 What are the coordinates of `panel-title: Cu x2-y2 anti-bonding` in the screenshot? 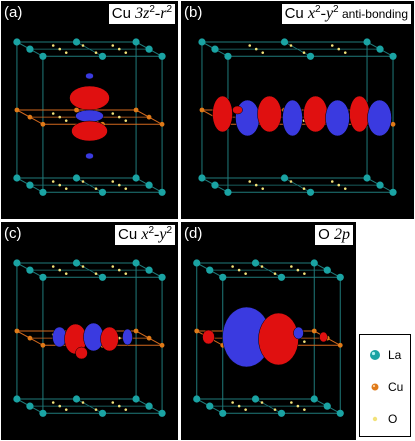 It's located at (346, 14).